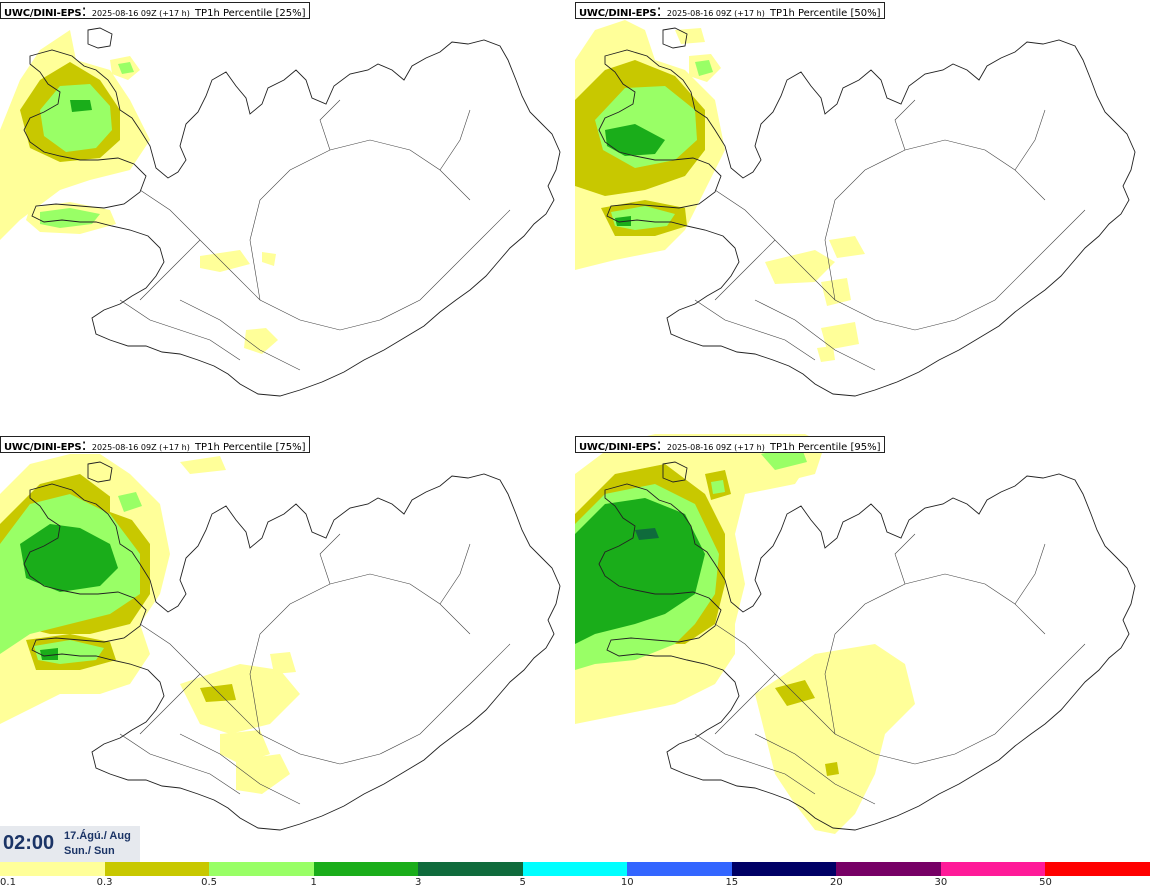  I want to click on legend-label: 0.1, so click(8, 882).